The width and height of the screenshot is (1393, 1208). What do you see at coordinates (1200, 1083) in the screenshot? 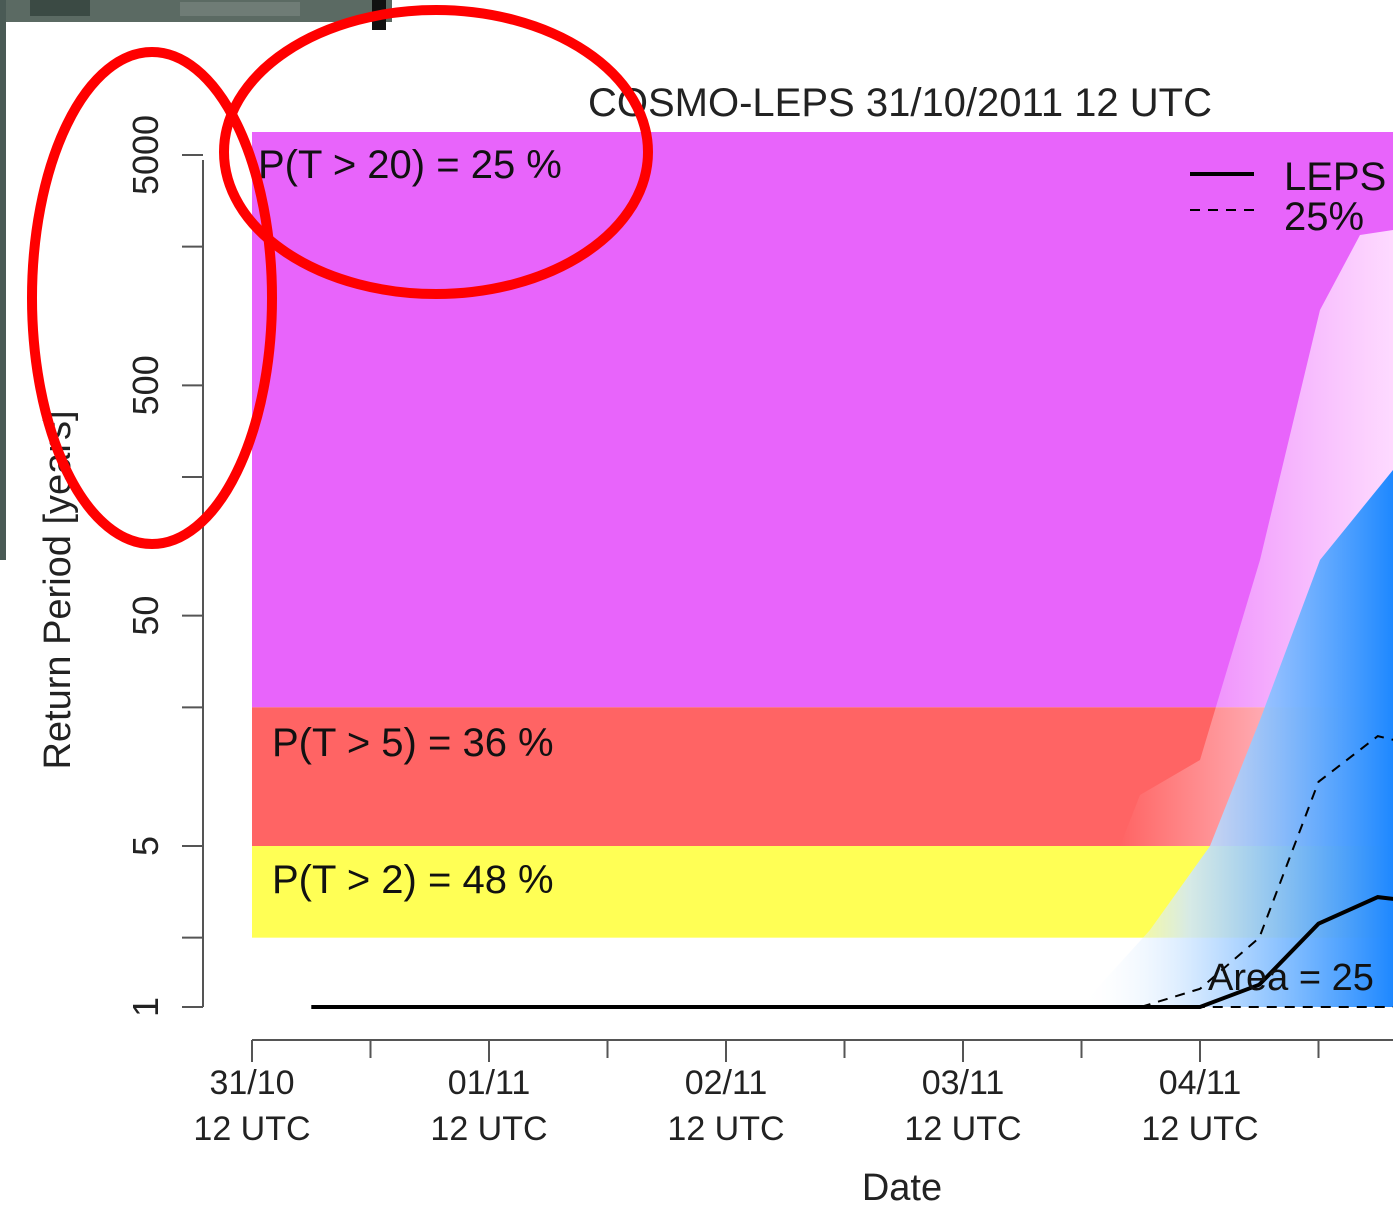
I see `x-tick-label-date-4: 04/11` at bounding box center [1200, 1083].